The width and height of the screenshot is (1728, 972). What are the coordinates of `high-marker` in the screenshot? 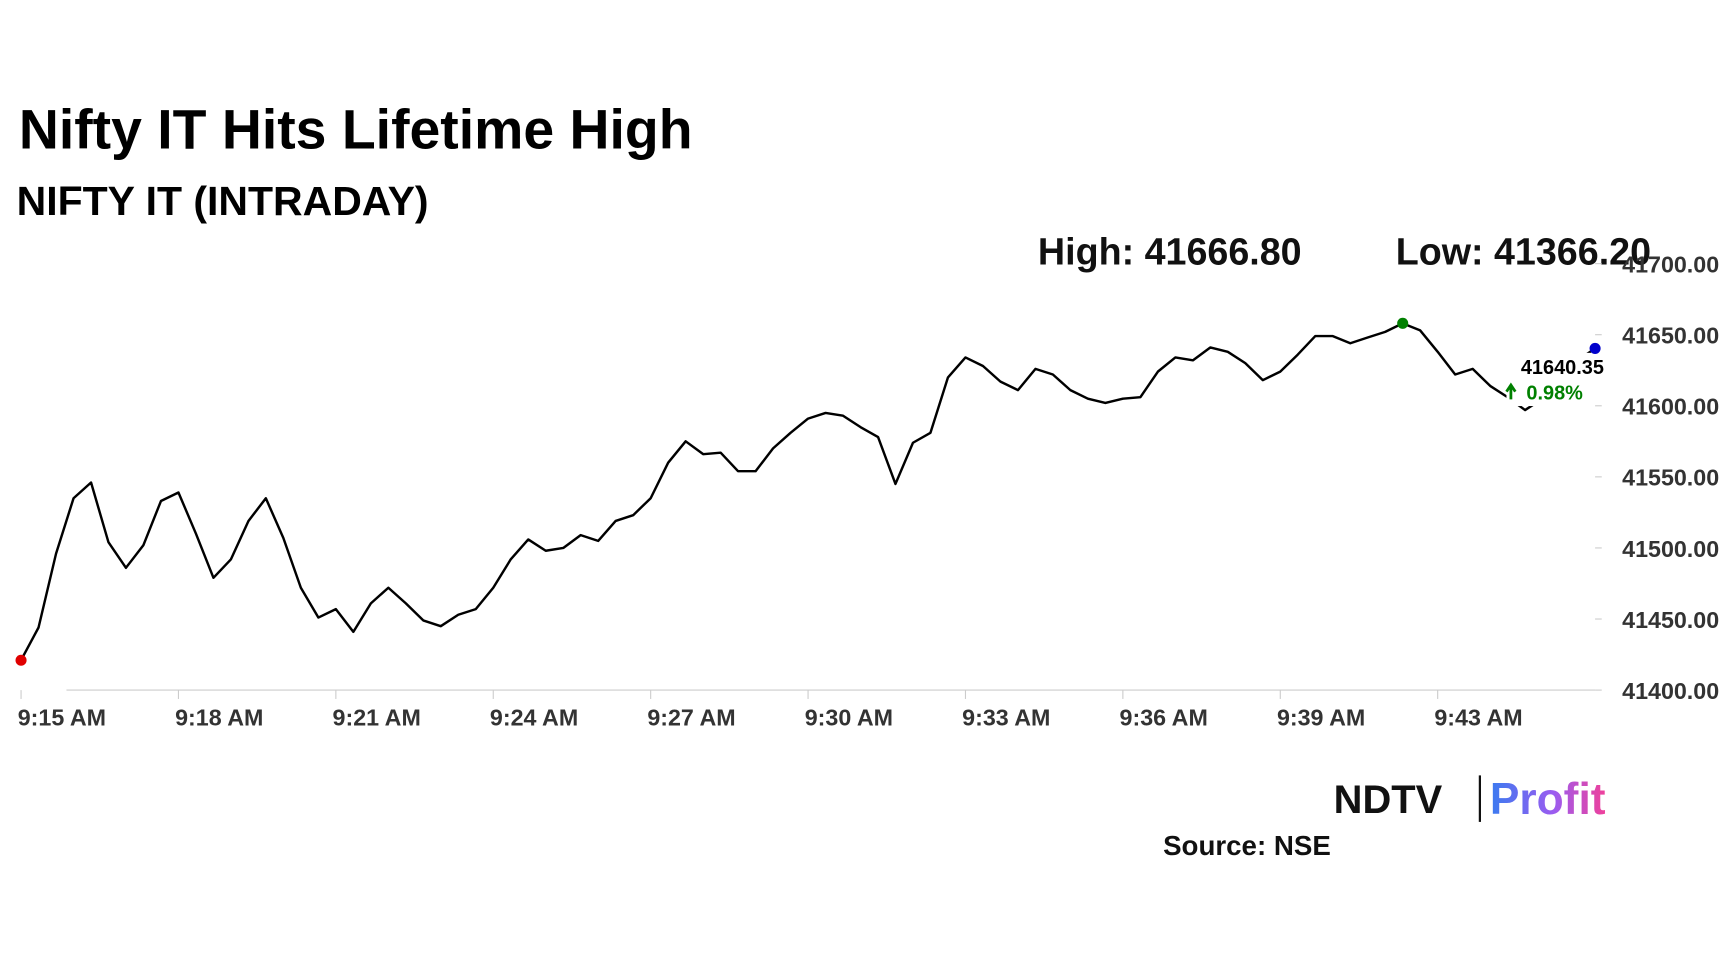 It's located at (1403, 323).